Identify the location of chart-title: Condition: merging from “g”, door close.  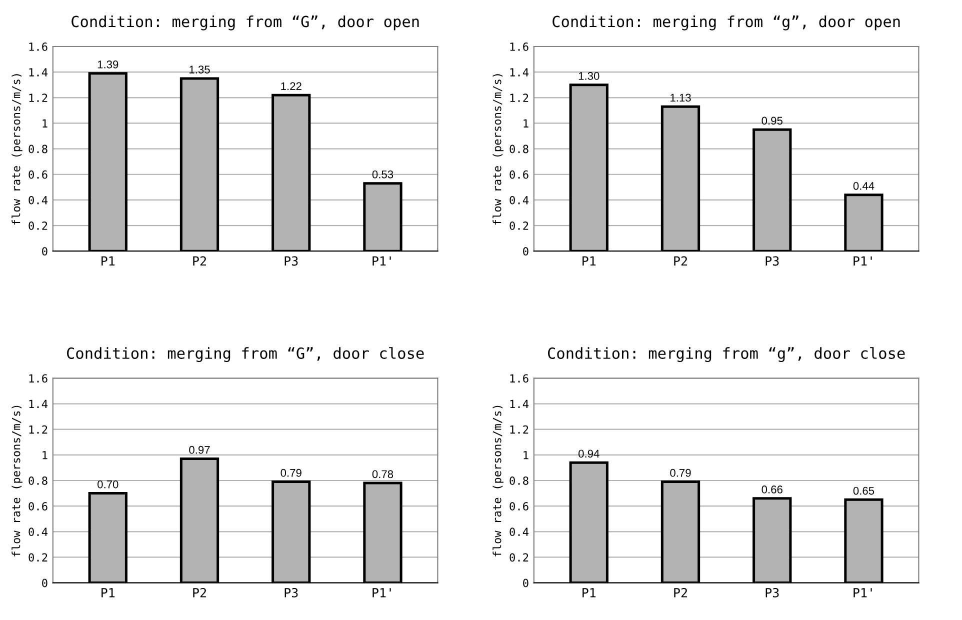
(726, 354).